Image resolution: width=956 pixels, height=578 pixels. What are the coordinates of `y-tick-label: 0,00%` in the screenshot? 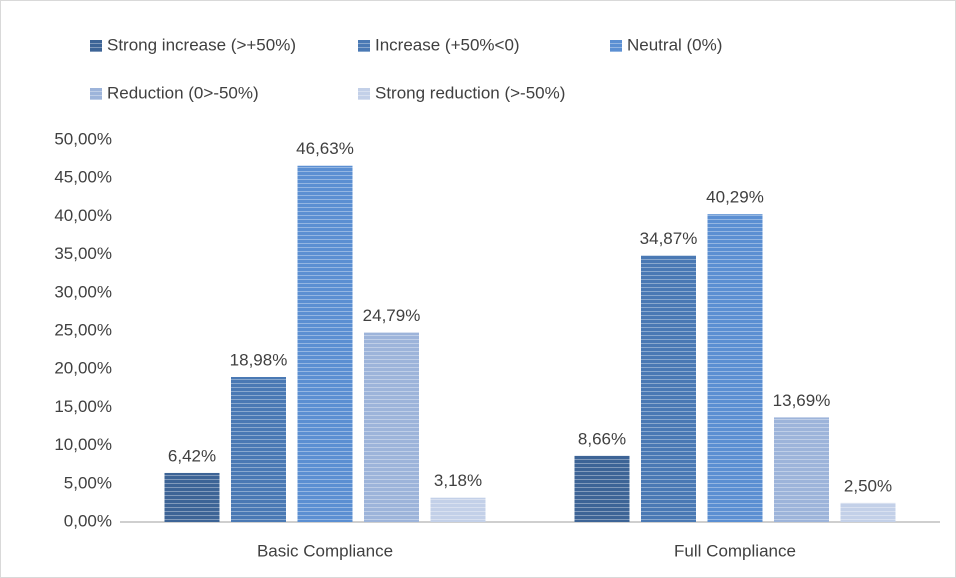 It's located at (88, 520).